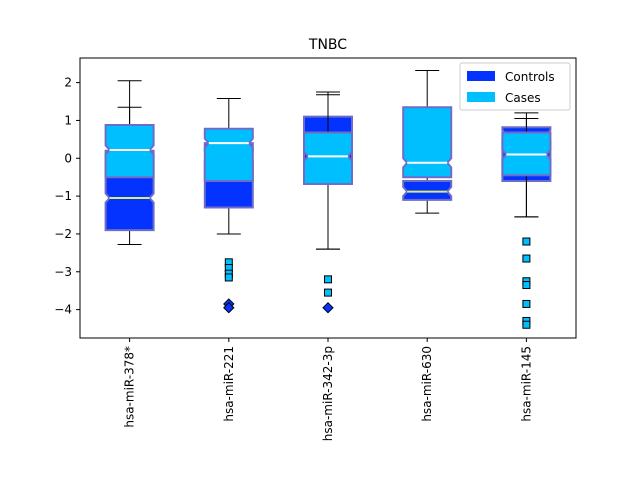  What do you see at coordinates (526, 384) in the screenshot?
I see `x-tick-label: hsa-miR-145` at bounding box center [526, 384].